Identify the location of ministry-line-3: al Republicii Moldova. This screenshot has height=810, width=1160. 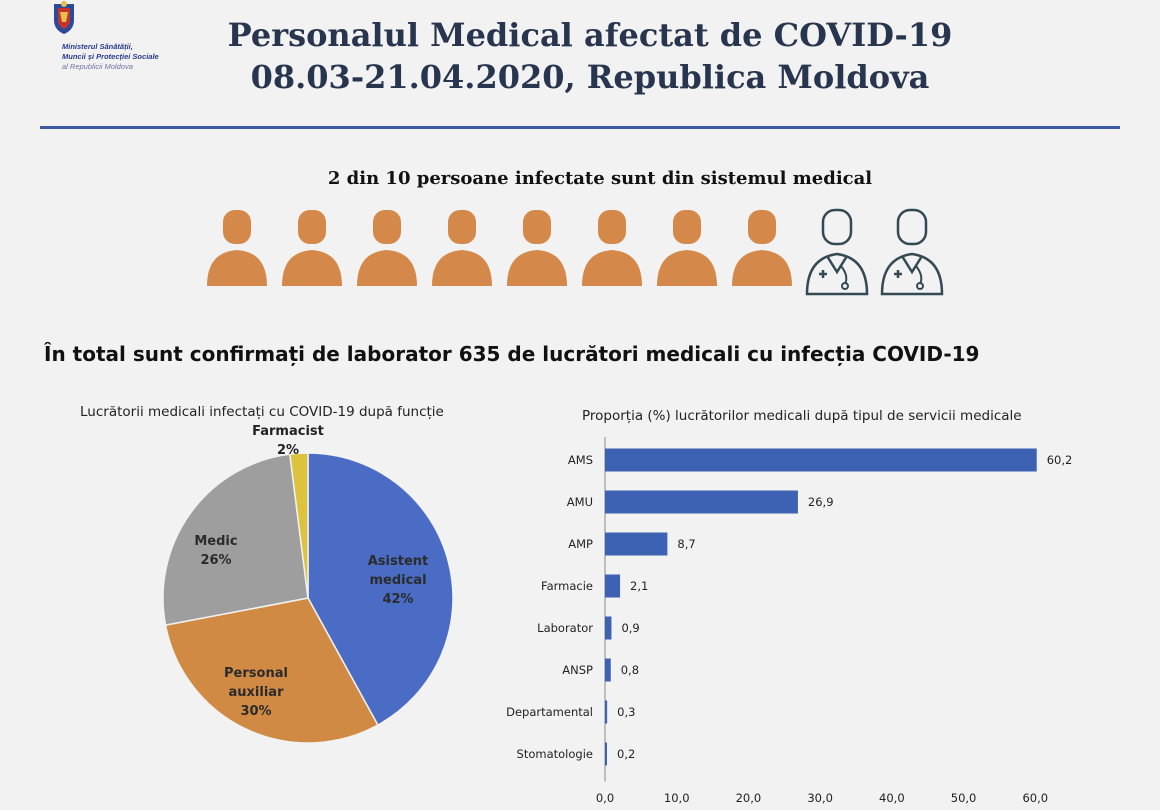
(97, 66).